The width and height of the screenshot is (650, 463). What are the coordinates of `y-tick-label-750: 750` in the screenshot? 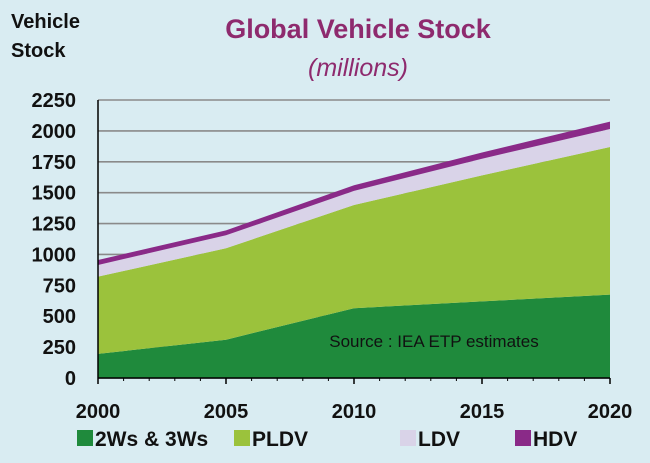 It's located at (59, 286).